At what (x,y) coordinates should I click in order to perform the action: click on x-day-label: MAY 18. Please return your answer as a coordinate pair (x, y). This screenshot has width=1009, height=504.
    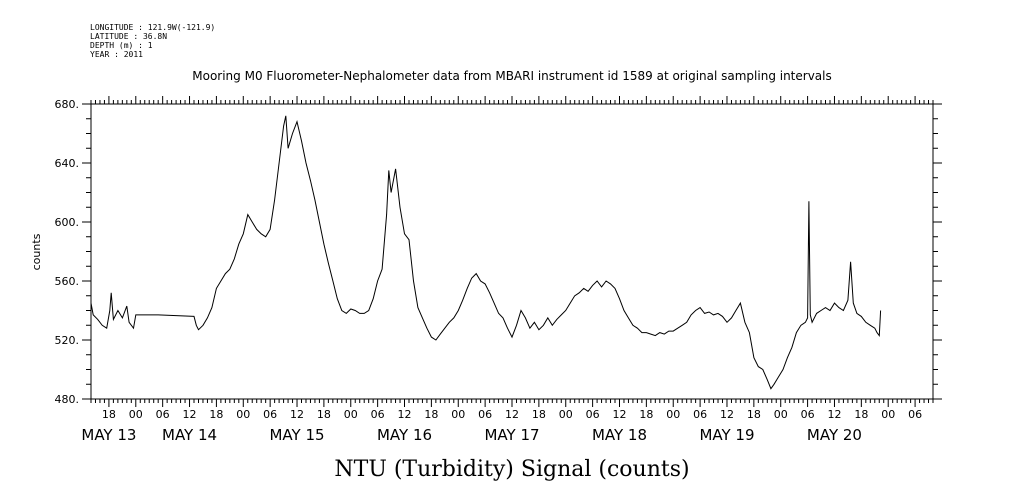
    Looking at the image, I should click on (619, 435).